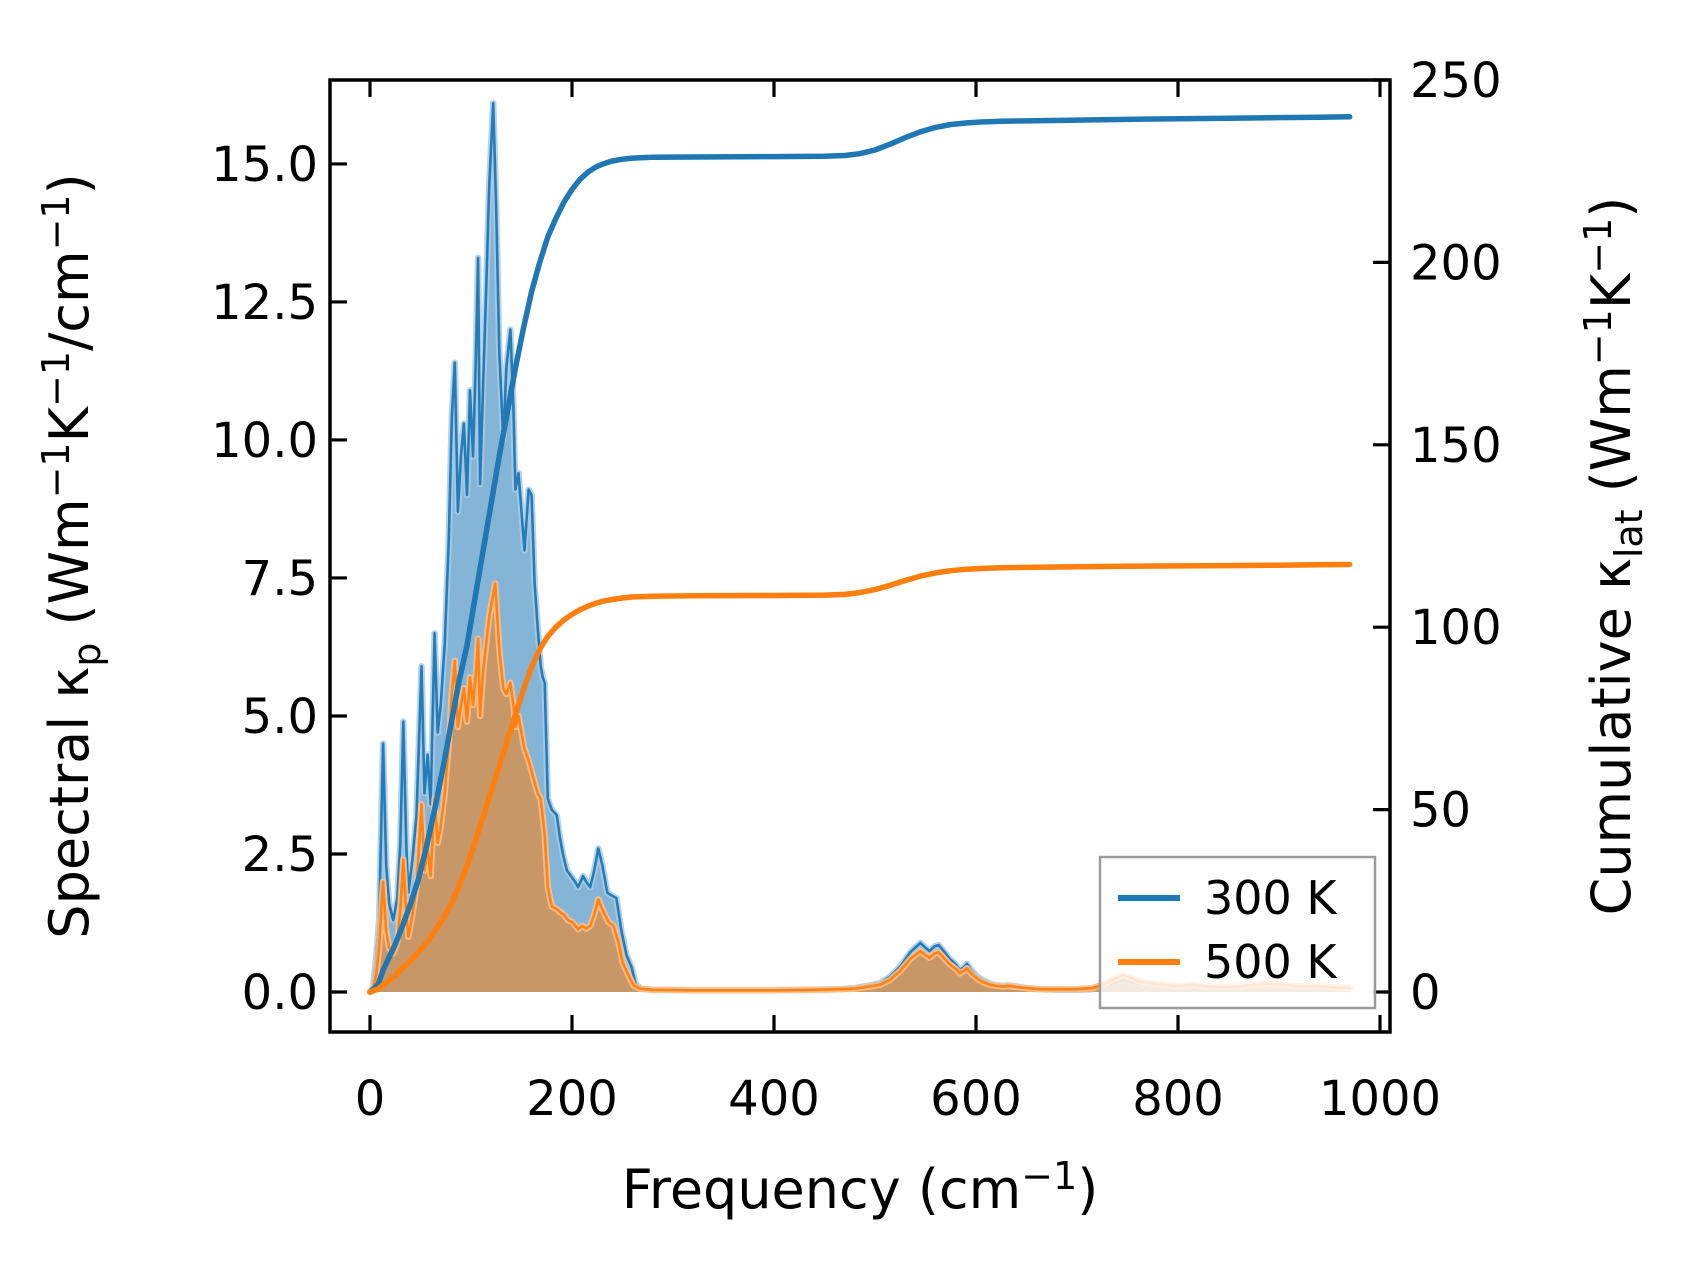  I want to click on legend-label: 500 K, so click(1271, 962).